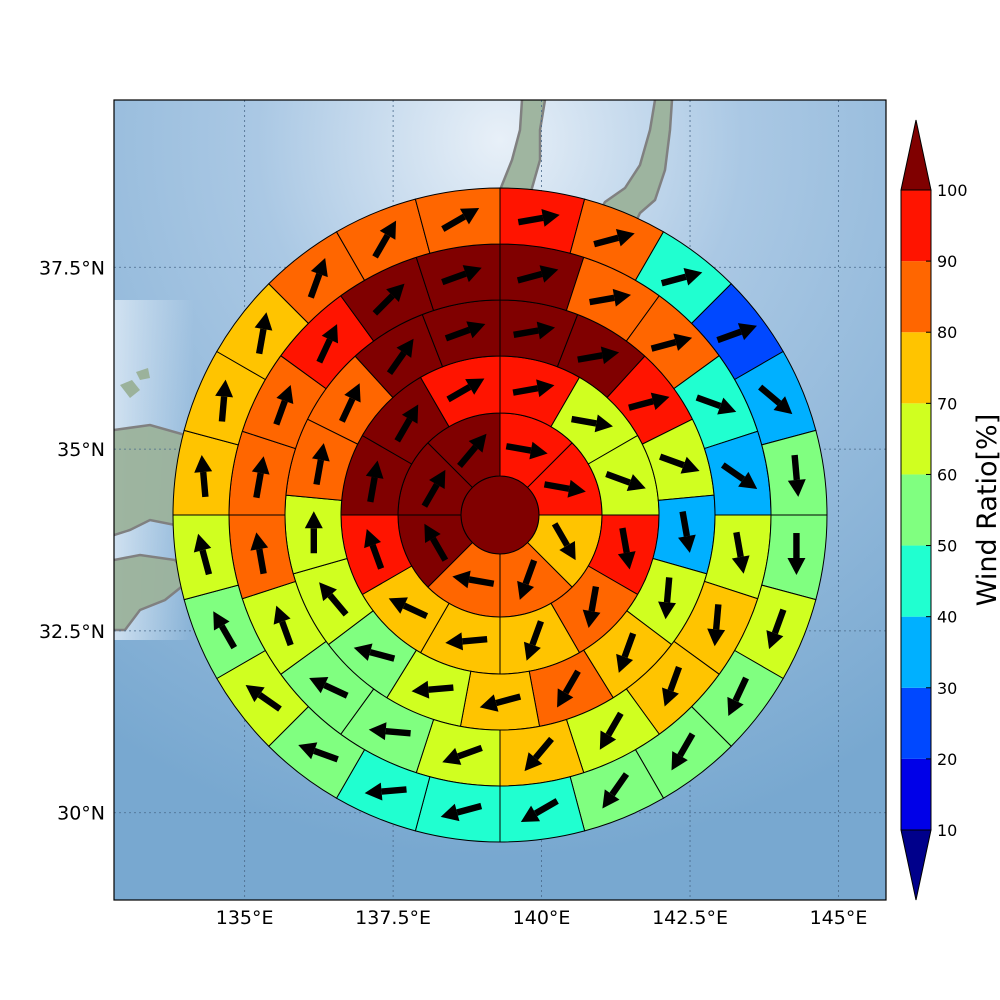 Image resolution: width=1000 pixels, height=1000 pixels. Describe the element at coordinates (72, 268) in the screenshot. I see `y-tick-label: 37.5°N` at that location.